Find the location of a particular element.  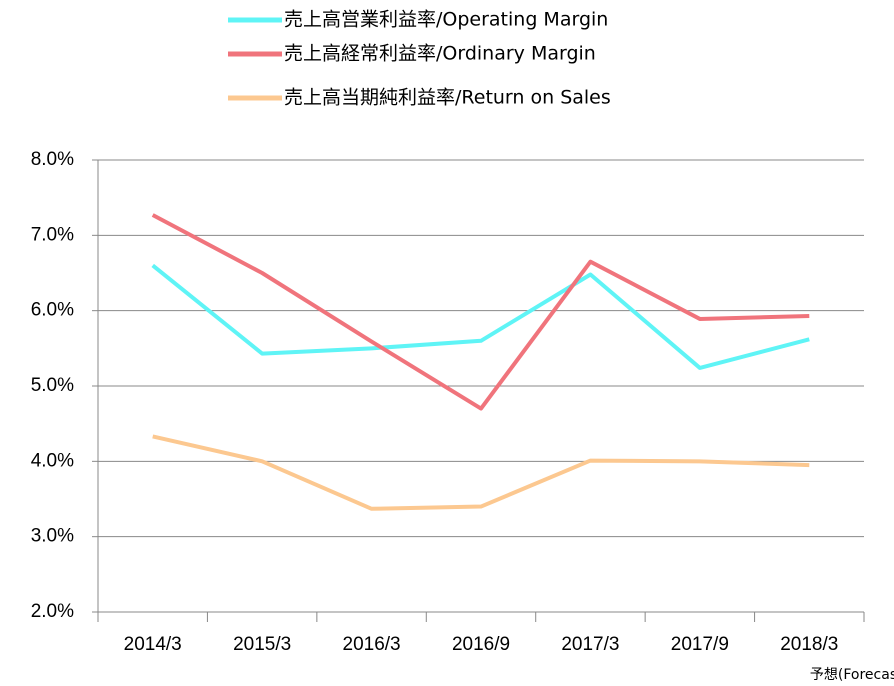

x-tick-label: 2018/3 is located at coordinates (809, 644).